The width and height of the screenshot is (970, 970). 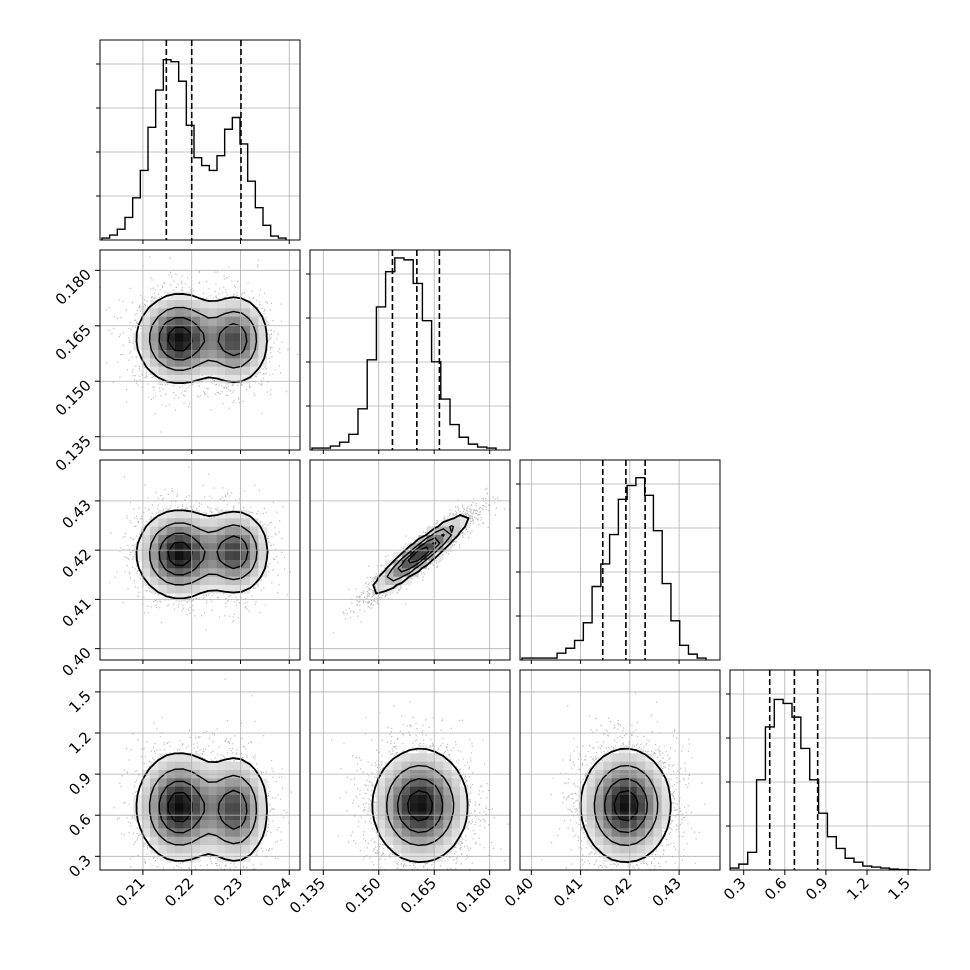 I want to click on xtick-label-2-0: 0.40, so click(x=519, y=892).